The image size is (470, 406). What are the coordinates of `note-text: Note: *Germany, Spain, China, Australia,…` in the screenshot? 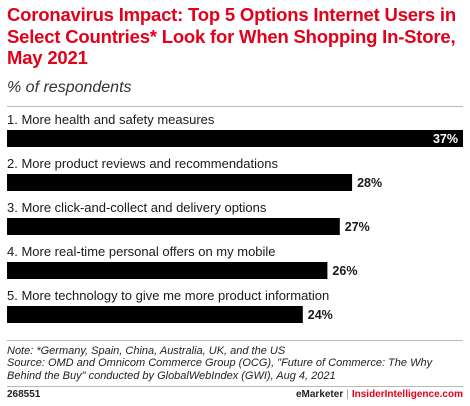 It's located at (146, 351).